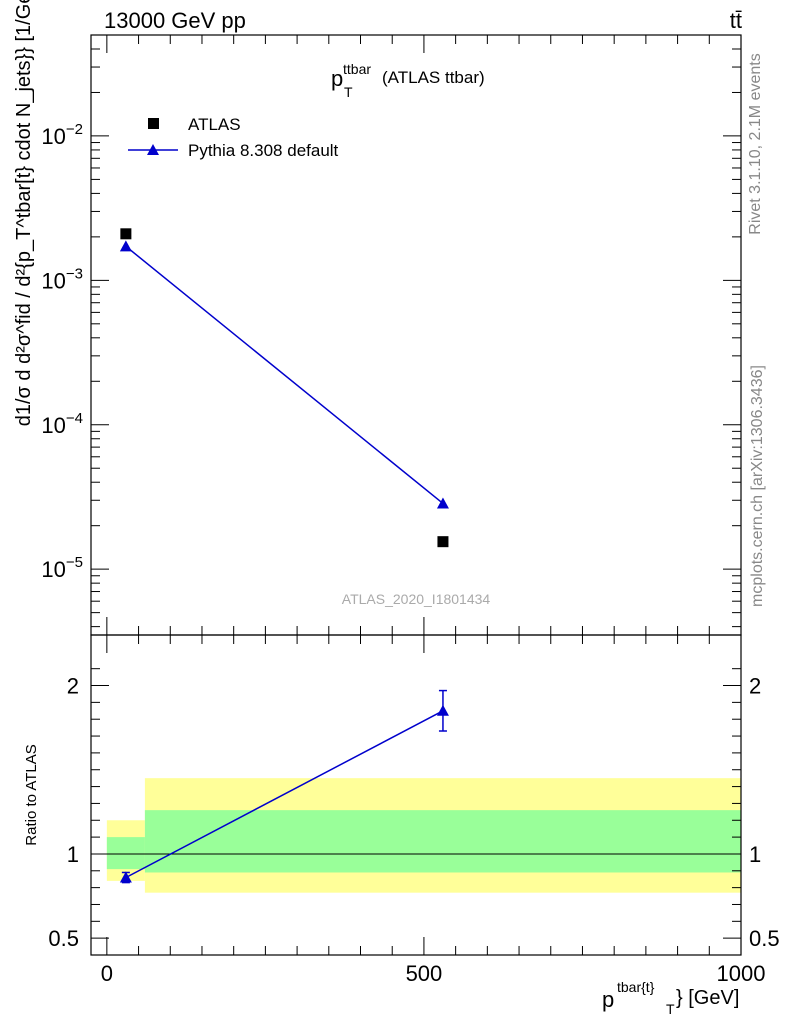 Image resolution: width=786 pixels, height=1024 pixels. Describe the element at coordinates (670, 1009) in the screenshot. I see `x-label-sub: T` at that location.